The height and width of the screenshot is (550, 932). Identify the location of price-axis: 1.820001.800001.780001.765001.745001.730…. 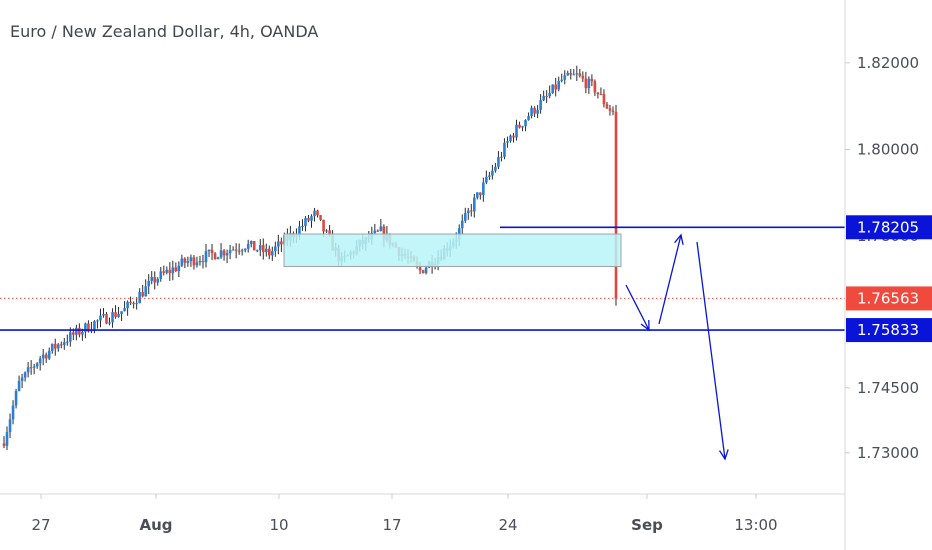
(888, 258).